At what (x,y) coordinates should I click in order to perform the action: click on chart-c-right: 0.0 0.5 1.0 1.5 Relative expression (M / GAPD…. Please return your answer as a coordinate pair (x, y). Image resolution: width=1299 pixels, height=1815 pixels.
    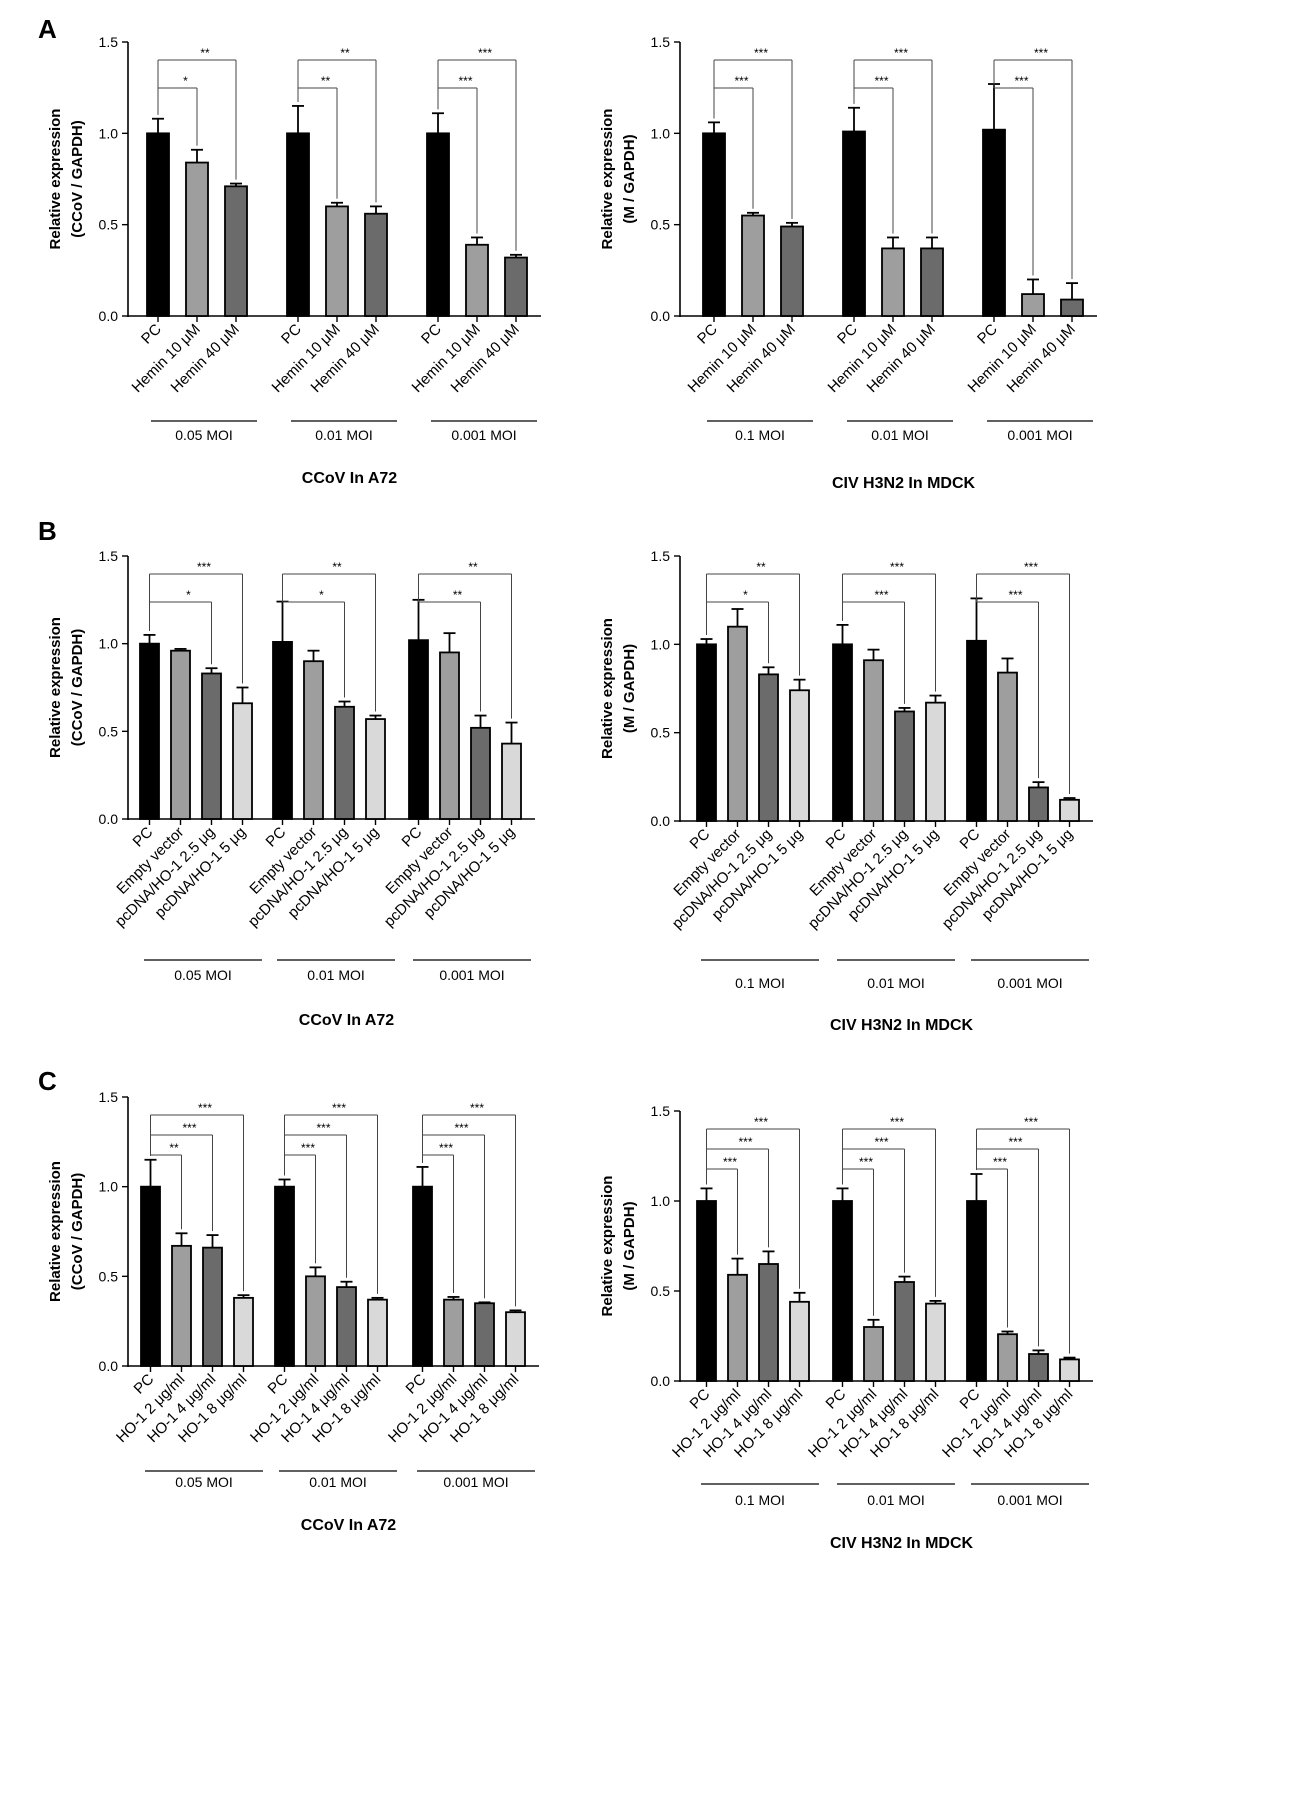
    Looking at the image, I should click on (846, 1327).